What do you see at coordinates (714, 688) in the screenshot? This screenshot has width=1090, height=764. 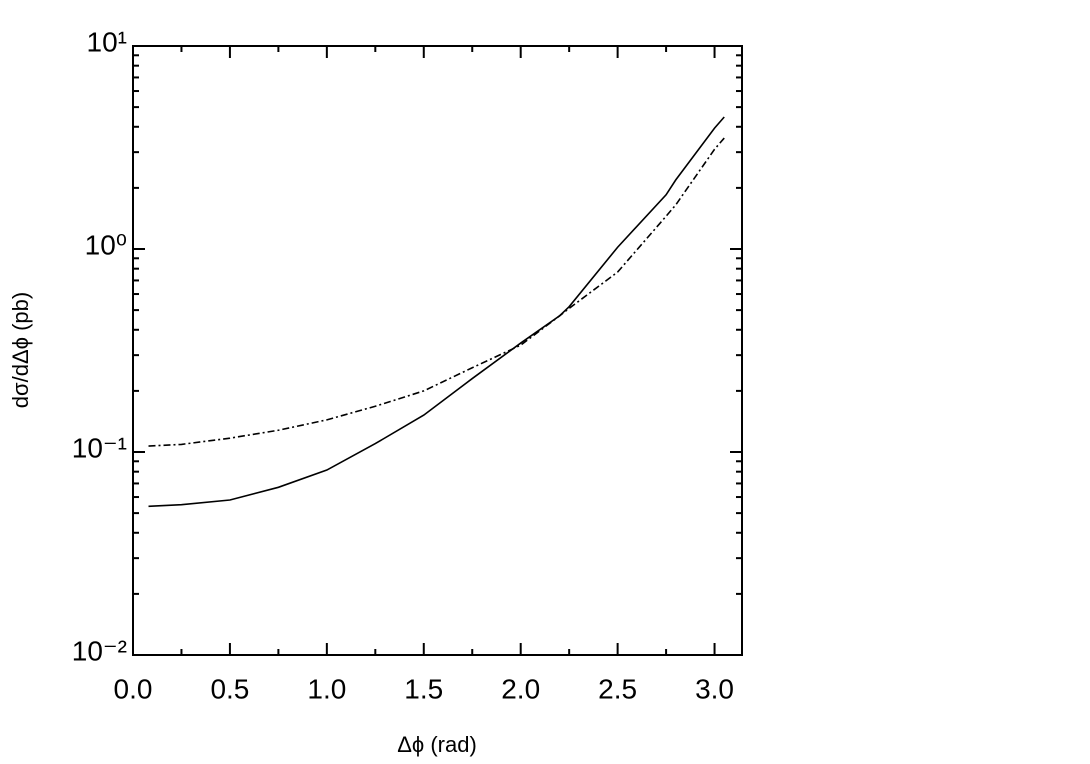 I see `x-tick-label: 3.0` at bounding box center [714, 688].